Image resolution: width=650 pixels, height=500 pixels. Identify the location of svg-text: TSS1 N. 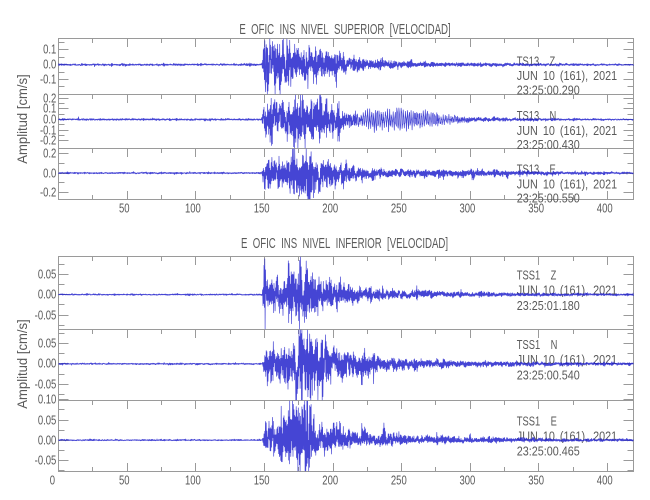
(537, 346).